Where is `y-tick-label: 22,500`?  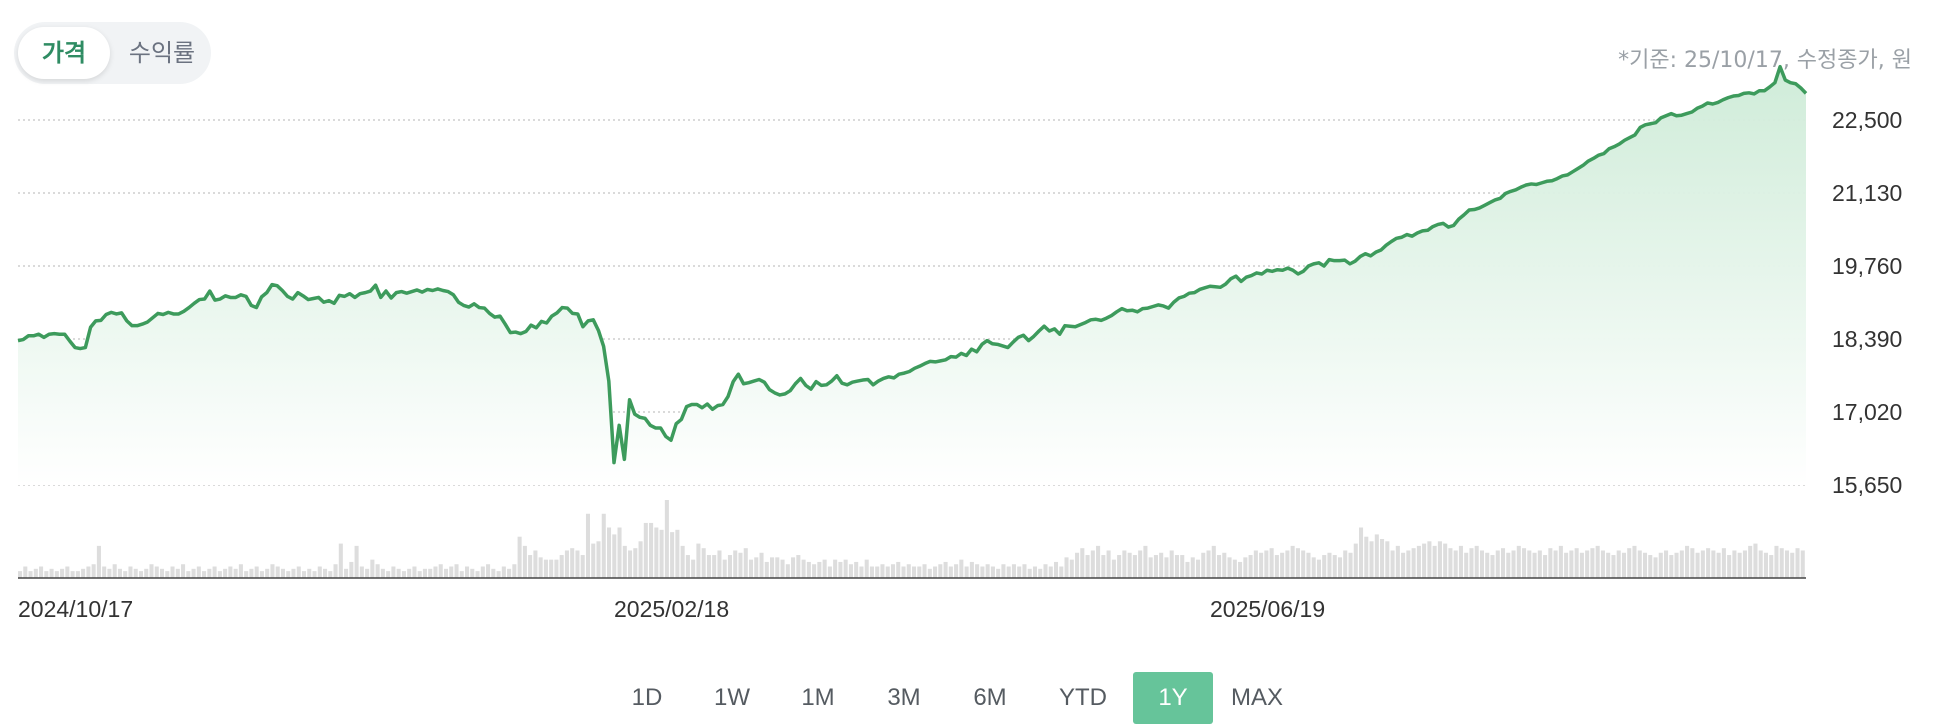 y-tick-label: 22,500 is located at coordinates (1867, 120).